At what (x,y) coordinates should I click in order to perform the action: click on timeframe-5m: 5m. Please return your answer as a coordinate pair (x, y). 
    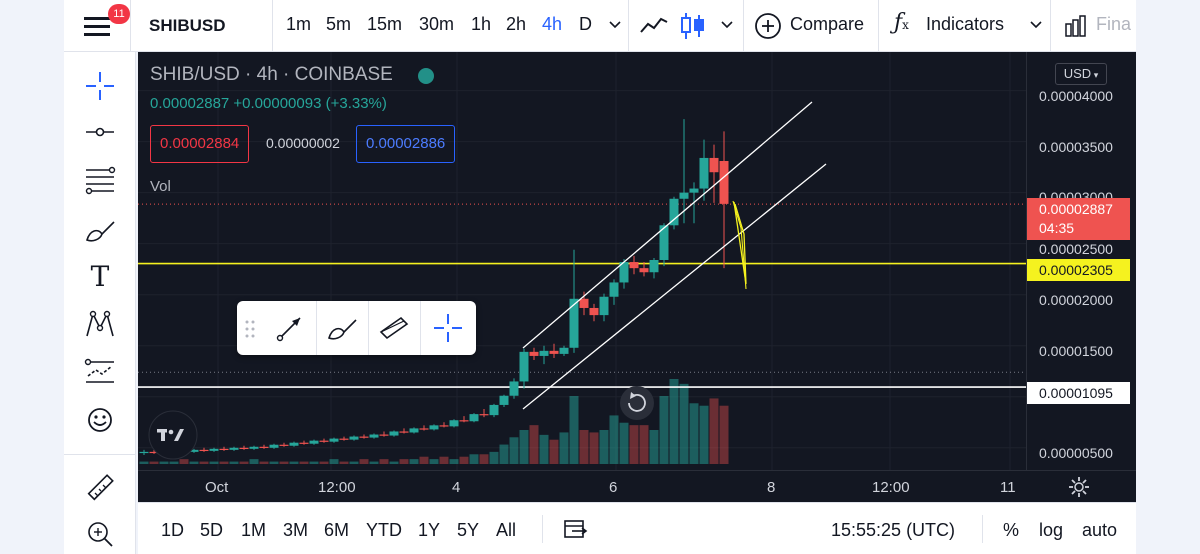
    Looking at the image, I should click on (339, 24).